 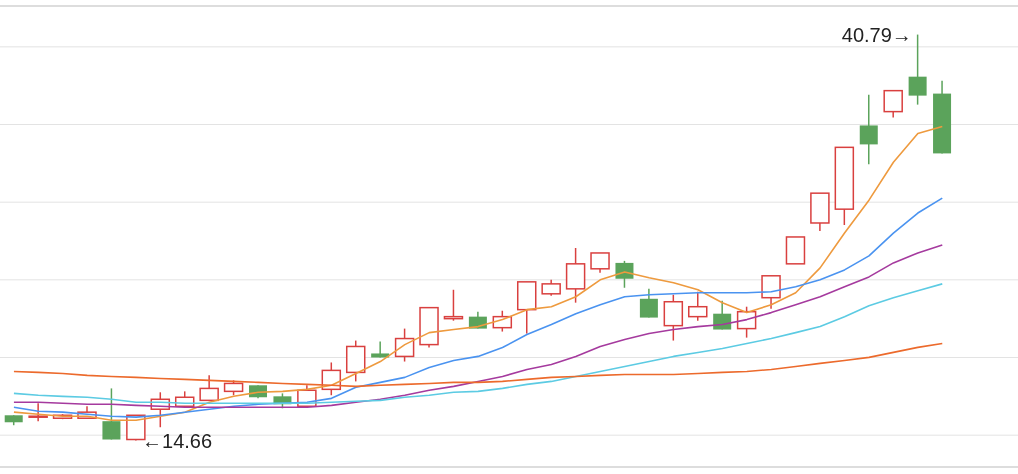 What do you see at coordinates (177, 440) in the screenshot?
I see `annotation: ←14.66` at bounding box center [177, 440].